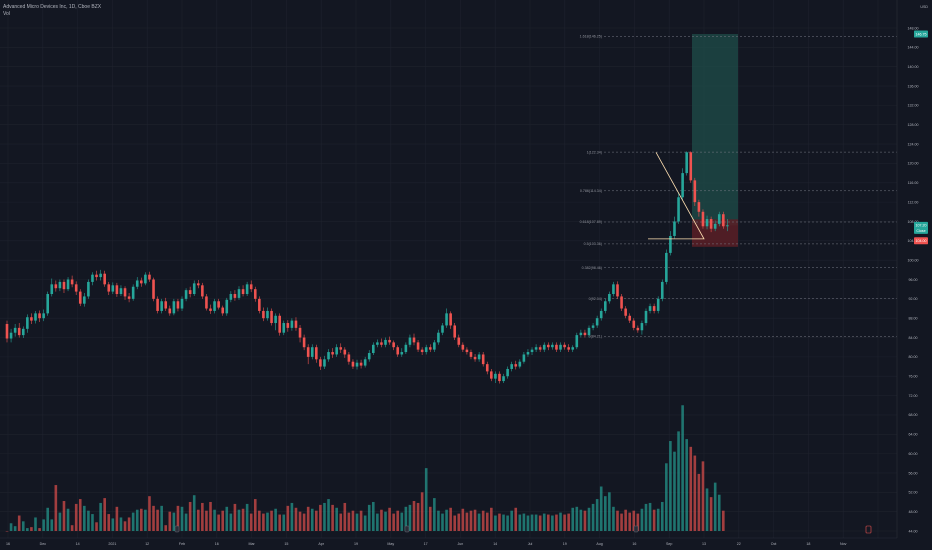 The width and height of the screenshot is (932, 550). I want to click on symbol-title: Advanced Micro Devices Inc, 1D, Cboe BZX, so click(52, 7).